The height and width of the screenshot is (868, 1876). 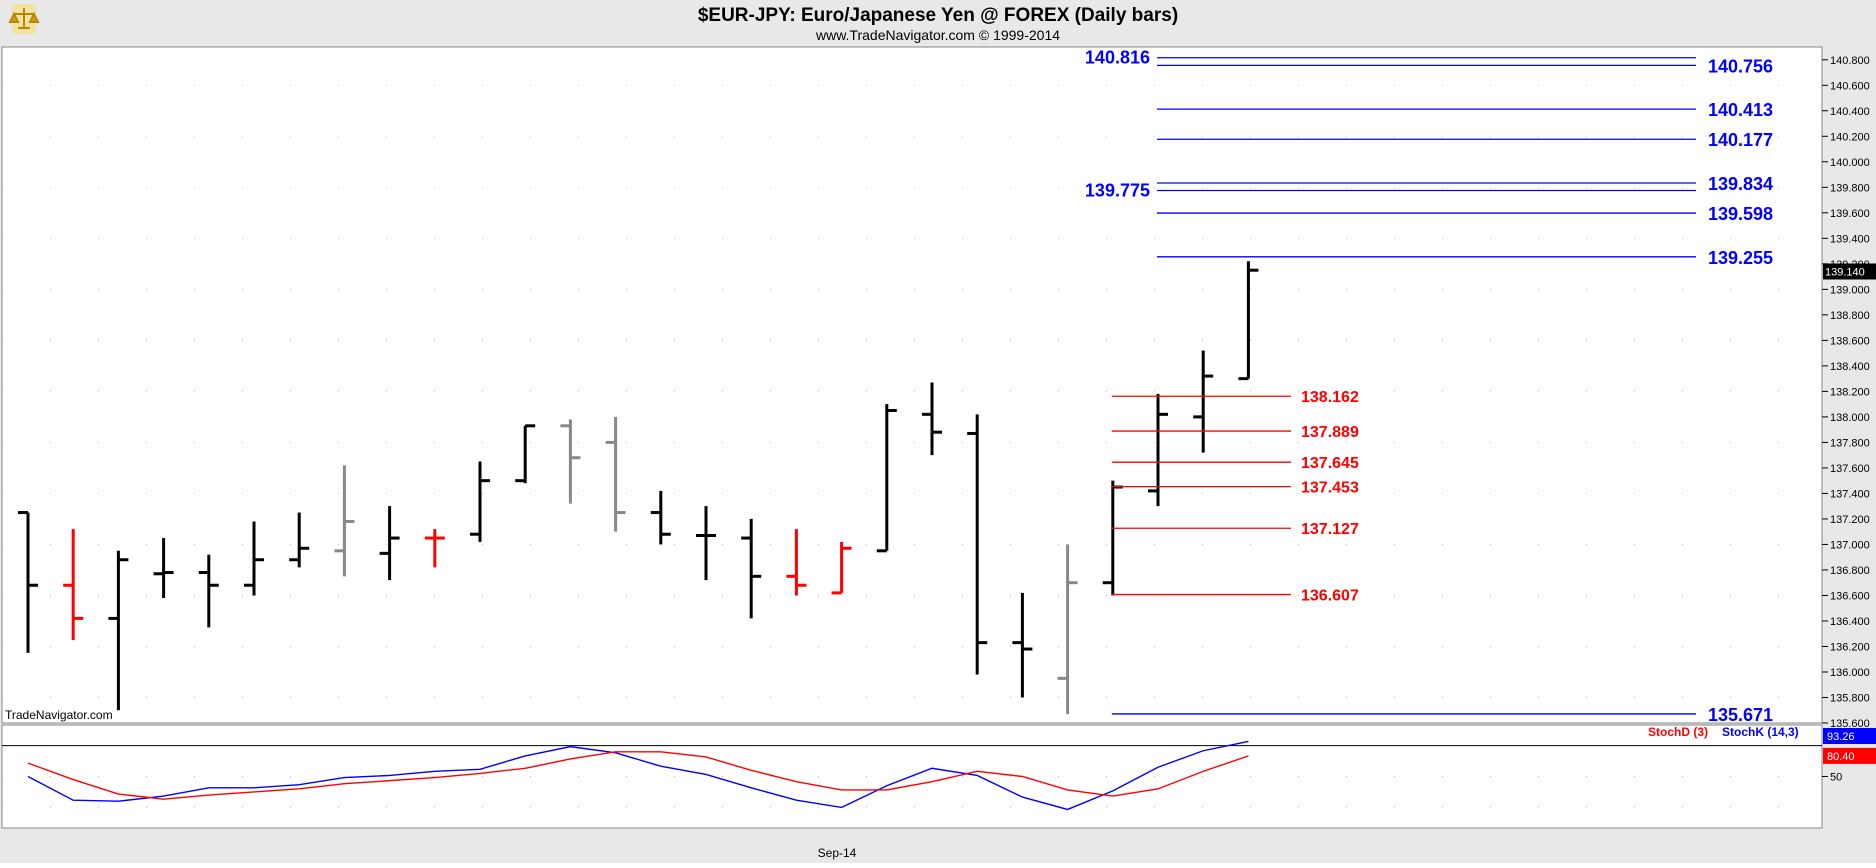 I want to click on stoch-grid, so click(x=912, y=776).